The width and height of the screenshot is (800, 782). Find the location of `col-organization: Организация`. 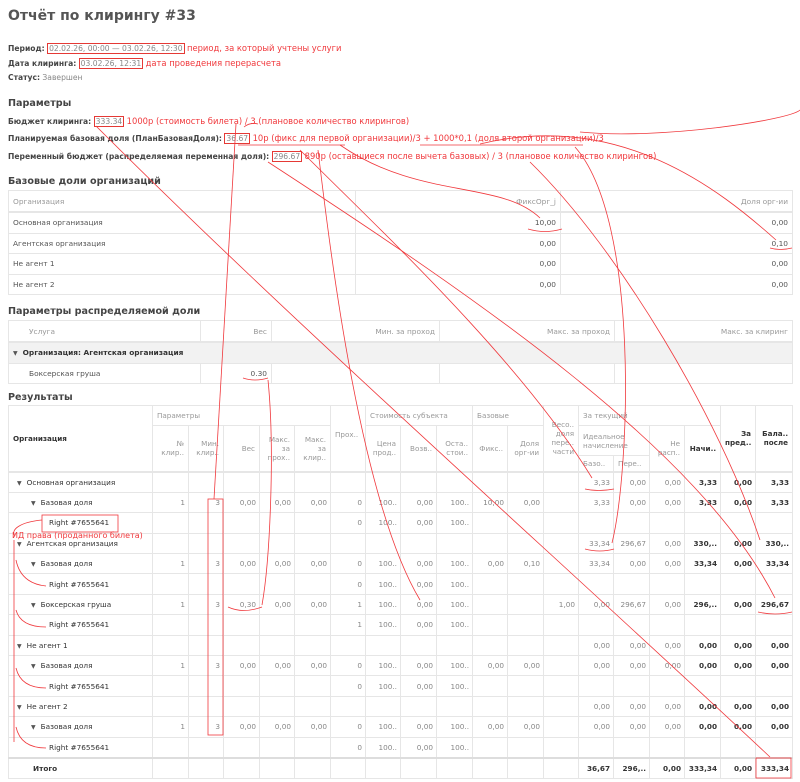

col-organization: Организация is located at coordinates (80, 438).